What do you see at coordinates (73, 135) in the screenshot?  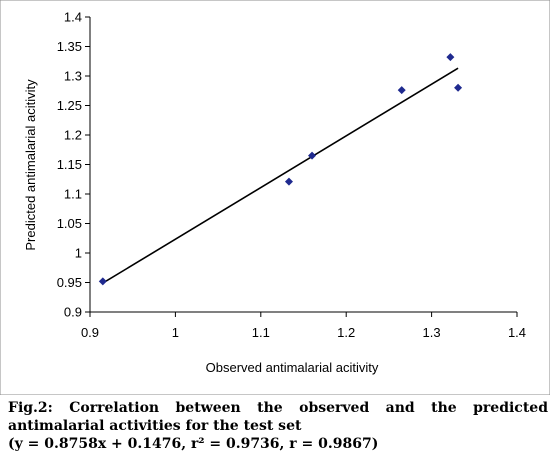 I see `y-tick-label: 1.2` at bounding box center [73, 135].